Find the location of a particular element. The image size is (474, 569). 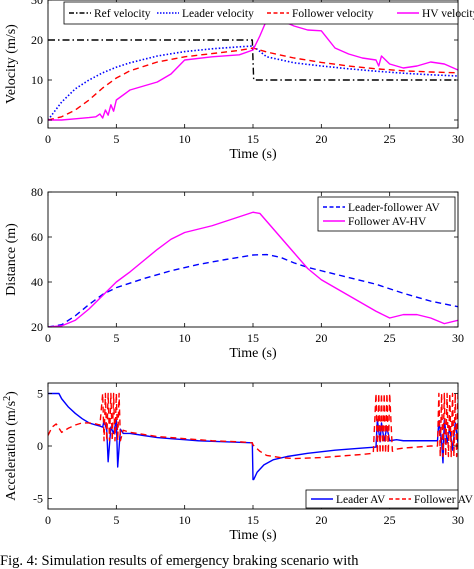

y-tick-label: 30 is located at coordinates (37, 3).